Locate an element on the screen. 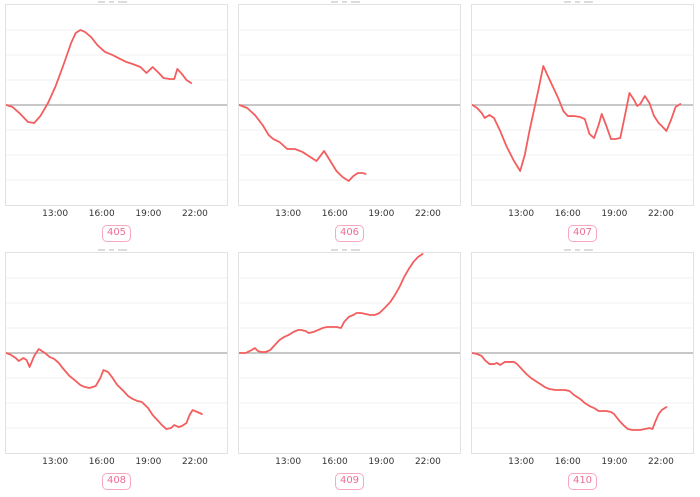 Image resolution: width=700 pixels, height=497 pixels. chart-caption-badge: 410 is located at coordinates (582, 481).